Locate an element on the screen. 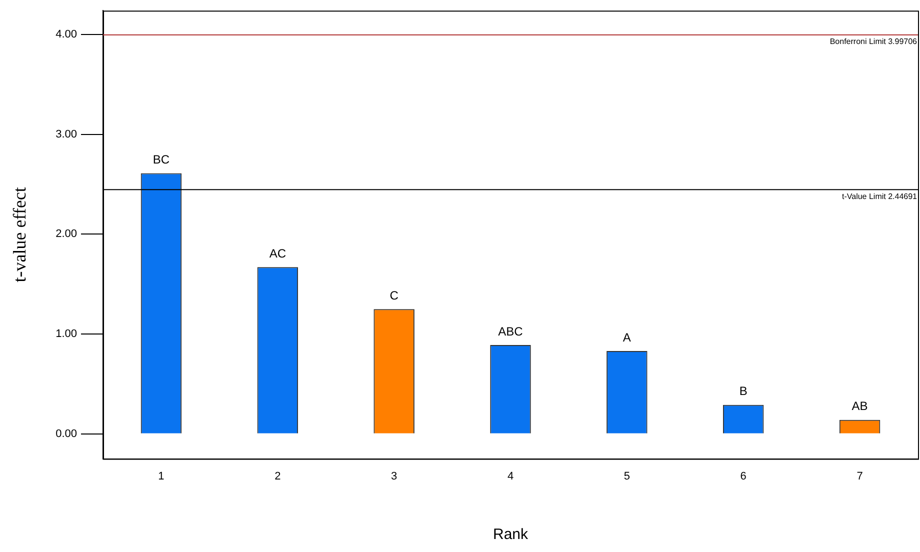 The width and height of the screenshot is (920, 552). x-tick-label: 4 is located at coordinates (510, 476).